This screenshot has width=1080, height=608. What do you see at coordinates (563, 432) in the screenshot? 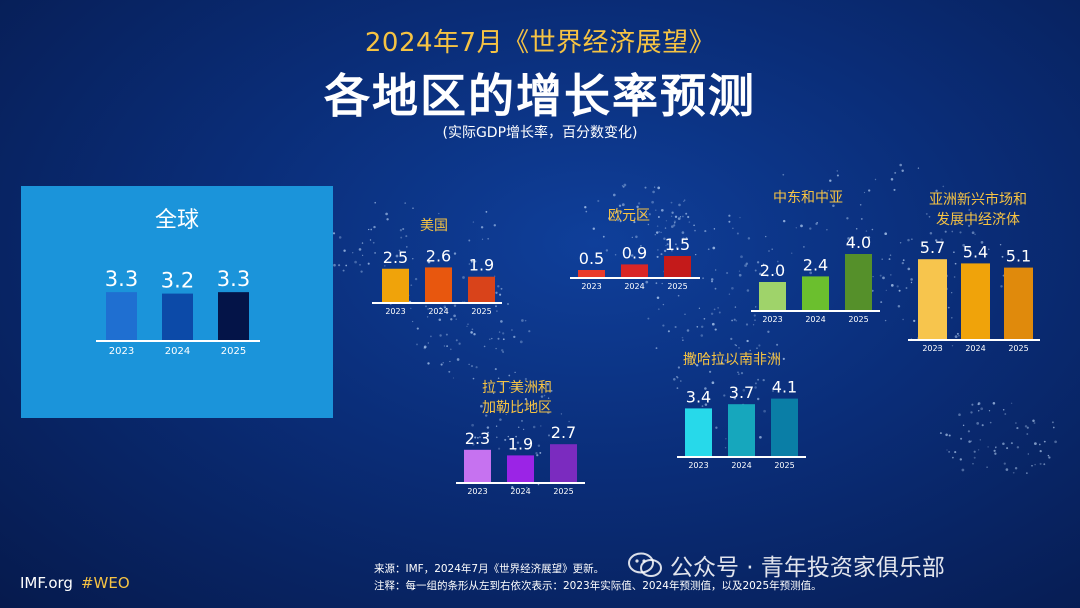
I see `data-label: 2.7` at bounding box center [563, 432].